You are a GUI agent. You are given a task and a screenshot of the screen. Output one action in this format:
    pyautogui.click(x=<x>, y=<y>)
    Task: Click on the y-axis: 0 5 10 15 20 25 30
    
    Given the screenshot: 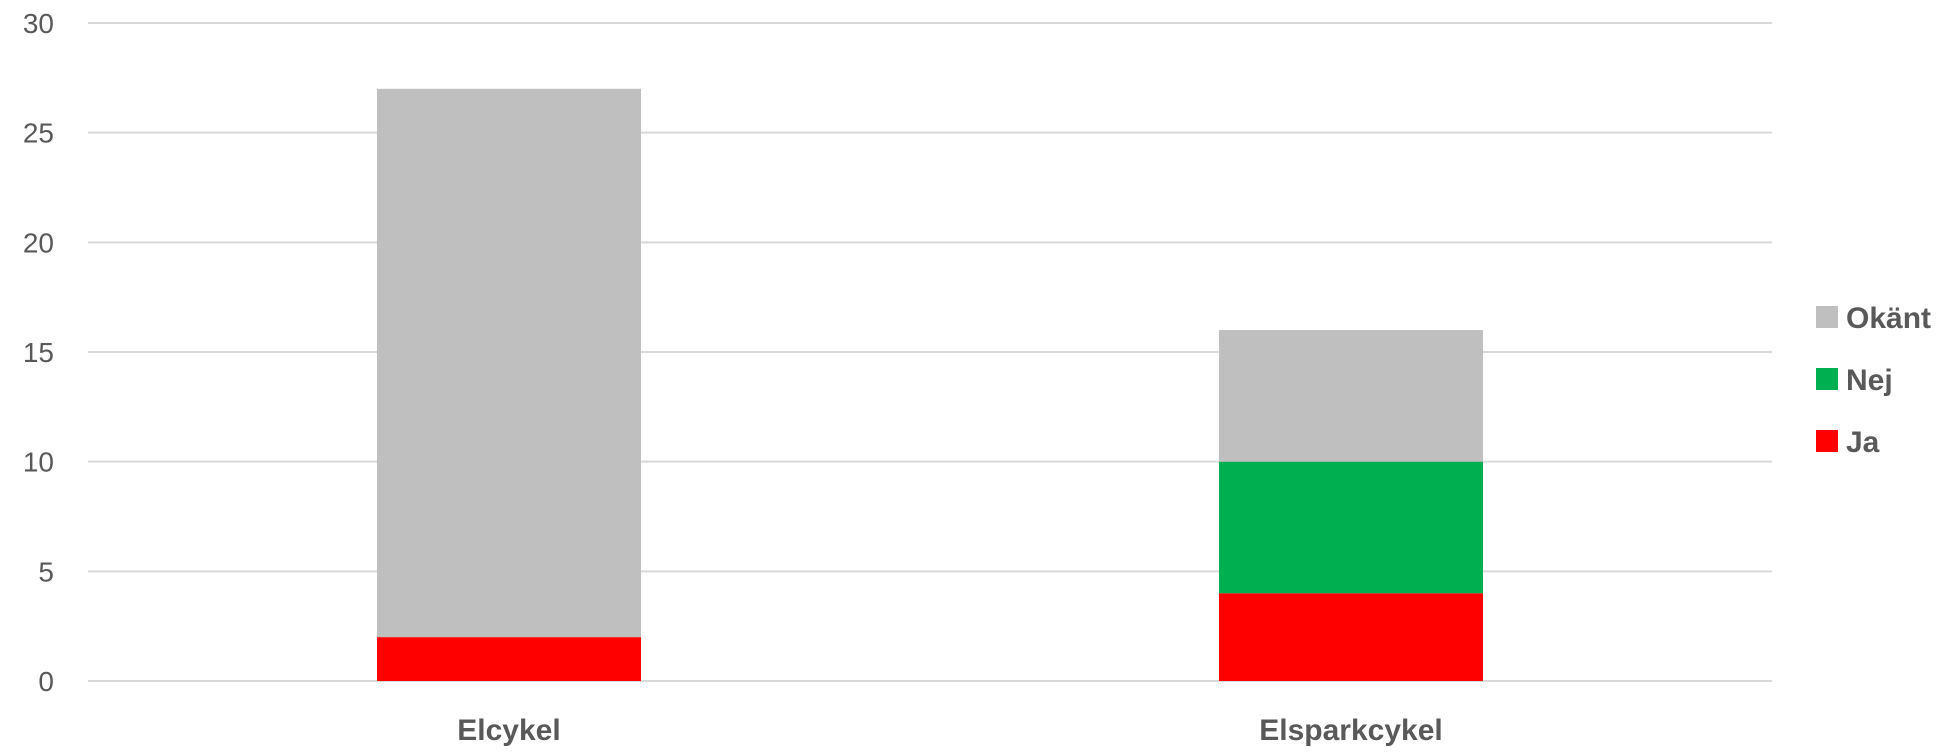 What is the action you would take?
    pyautogui.click(x=38, y=352)
    